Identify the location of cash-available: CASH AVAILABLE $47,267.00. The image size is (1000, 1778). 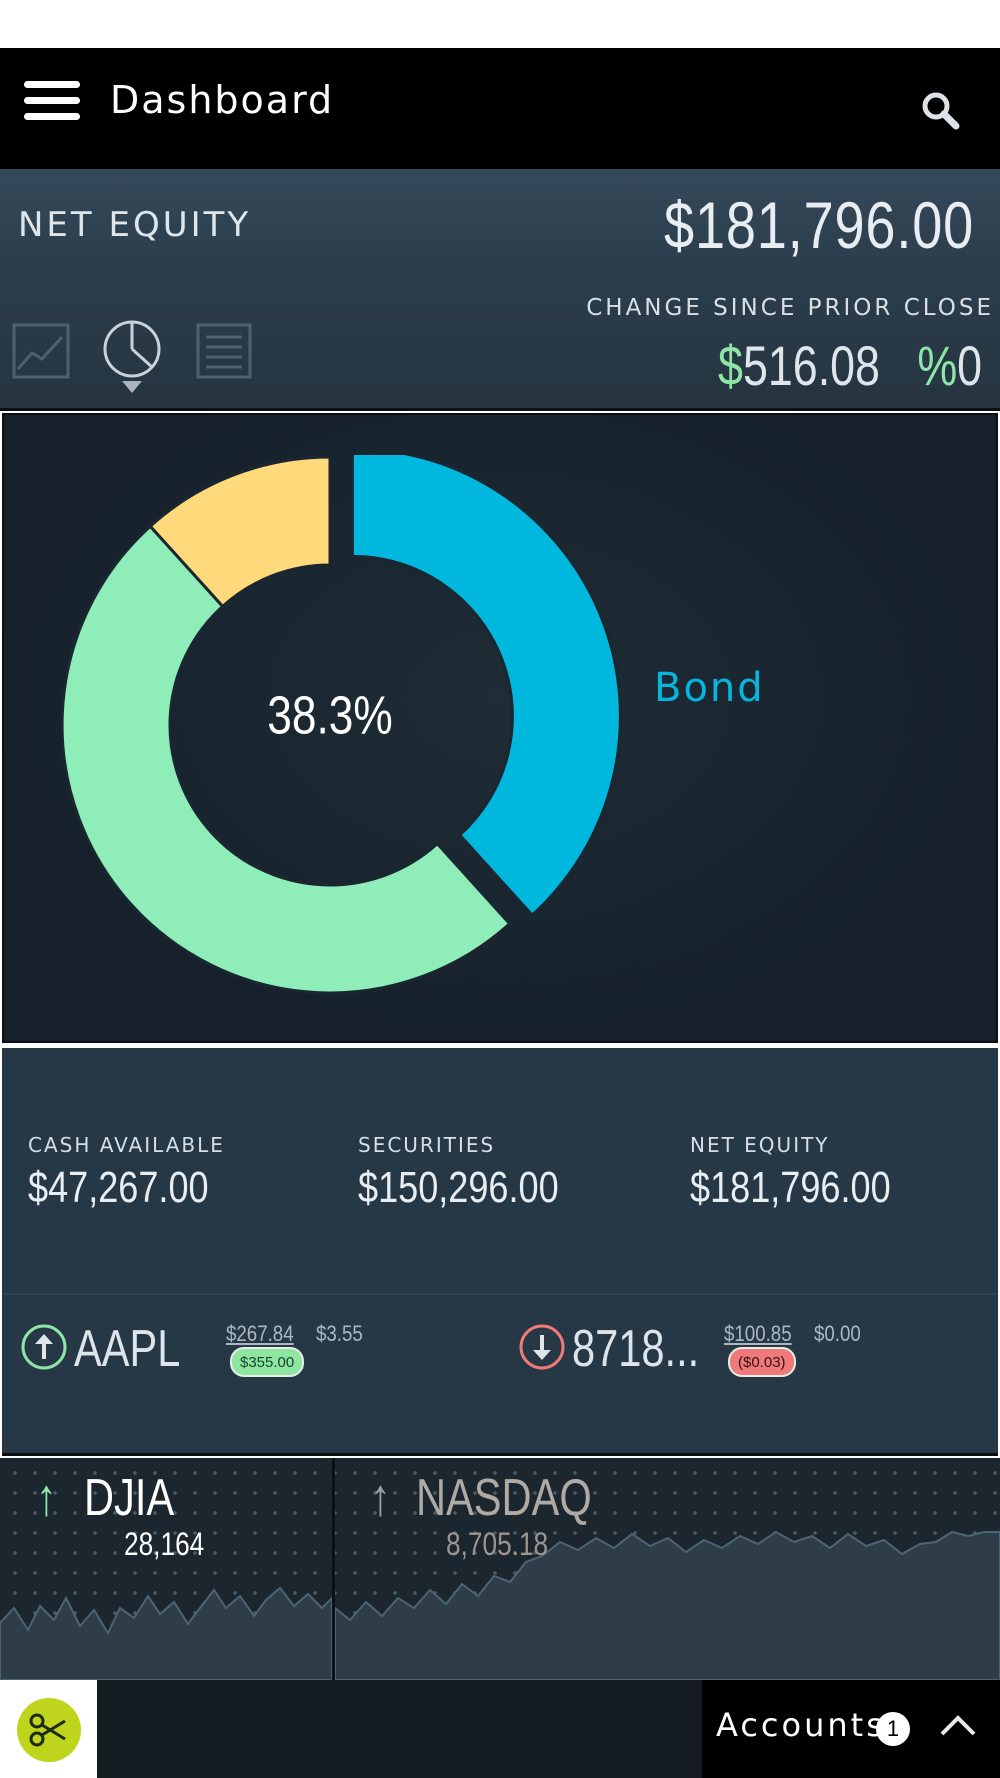
(138, 1173).